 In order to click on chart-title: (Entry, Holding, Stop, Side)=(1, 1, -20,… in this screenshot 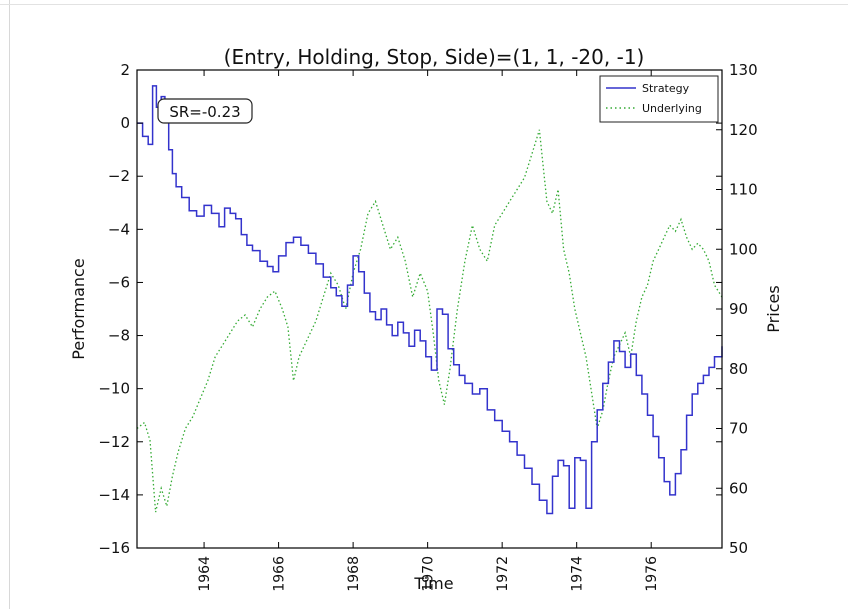, I will do `click(434, 57)`.